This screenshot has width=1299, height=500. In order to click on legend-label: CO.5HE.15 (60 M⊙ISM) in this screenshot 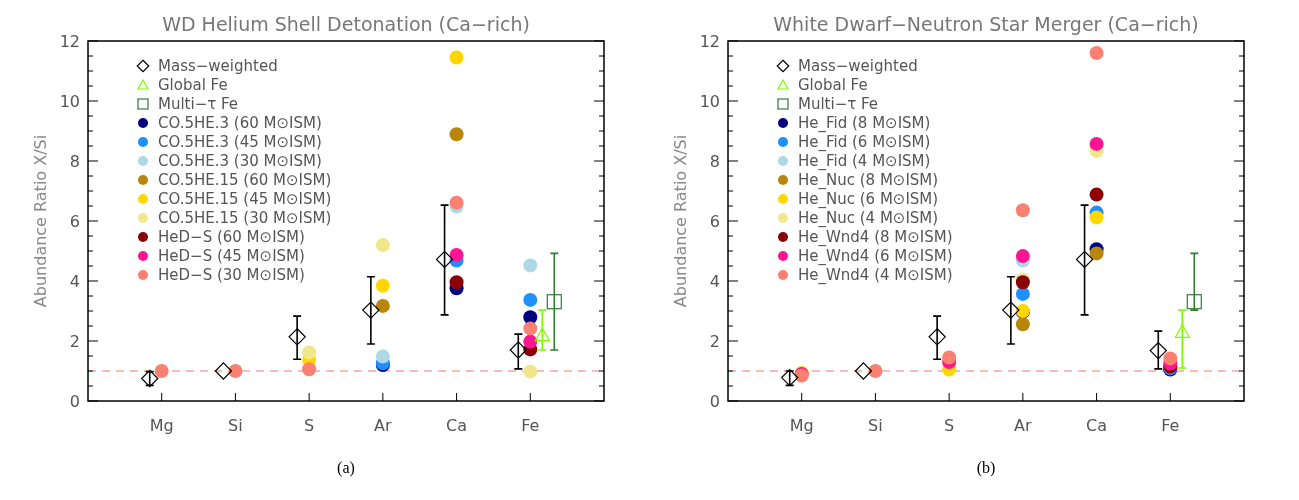, I will do `click(245, 180)`.